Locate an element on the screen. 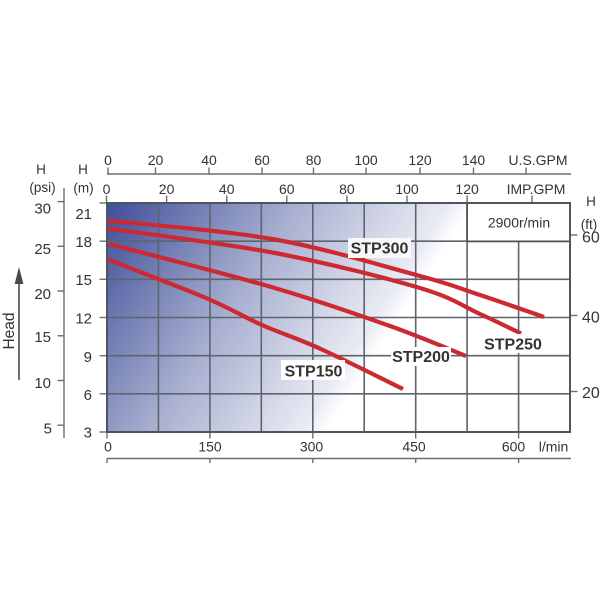 The width and height of the screenshot is (603, 603). svg-text: 150 is located at coordinates (210, 447).